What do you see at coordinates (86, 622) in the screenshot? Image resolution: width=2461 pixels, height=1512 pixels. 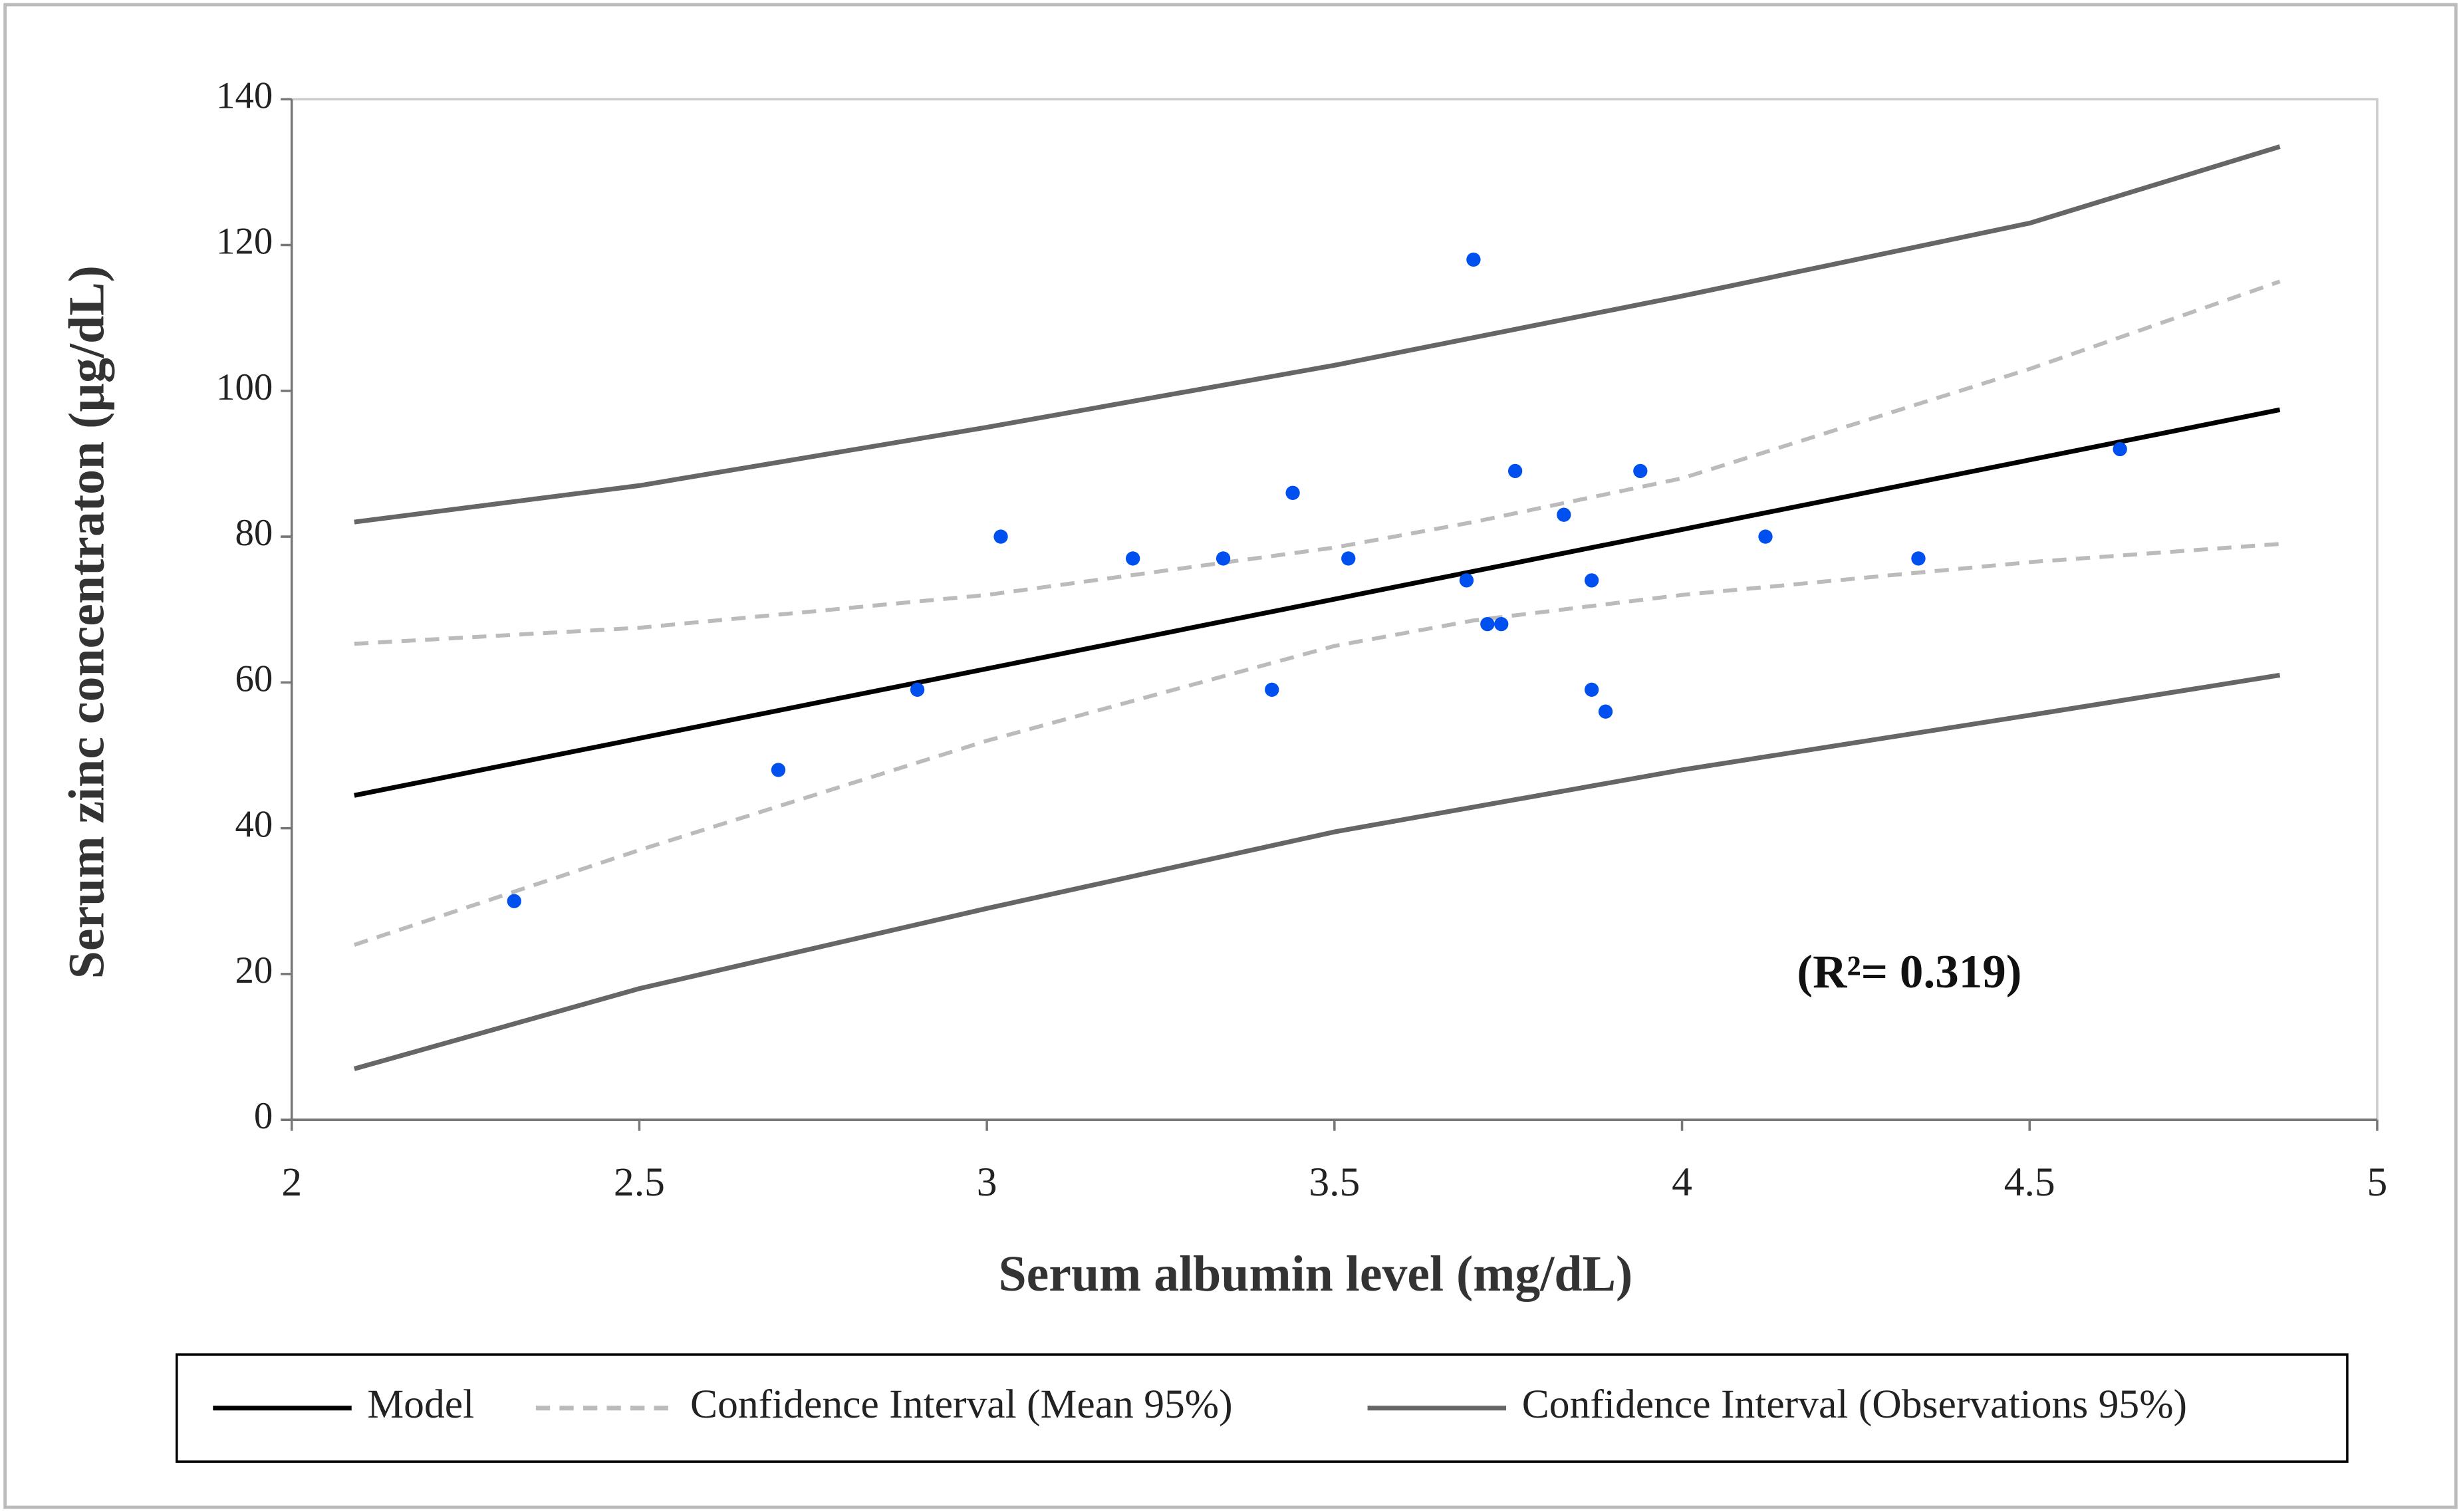 I see `y-axis-label: Serum zinc concentraton (µg/dL)` at bounding box center [86, 622].